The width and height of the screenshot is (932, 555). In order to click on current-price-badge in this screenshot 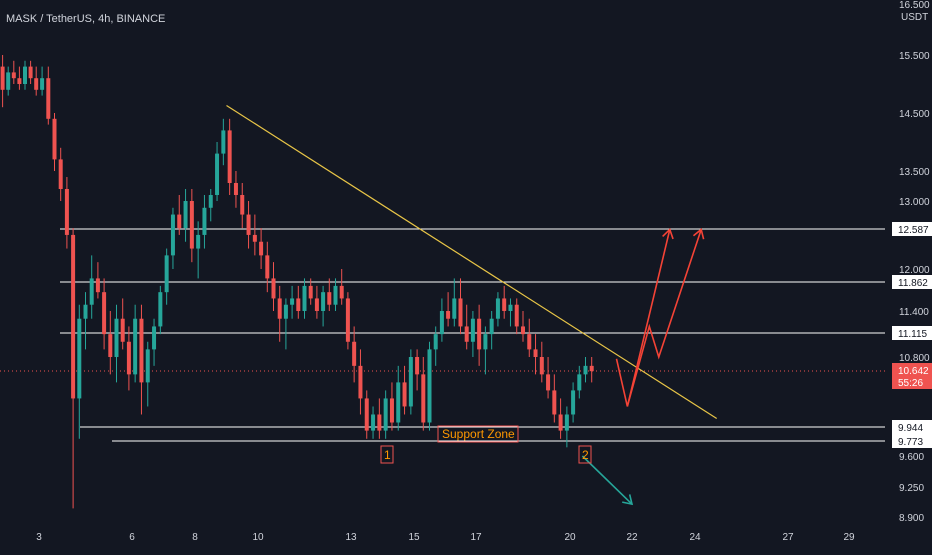, I will do `click(912, 376)`.